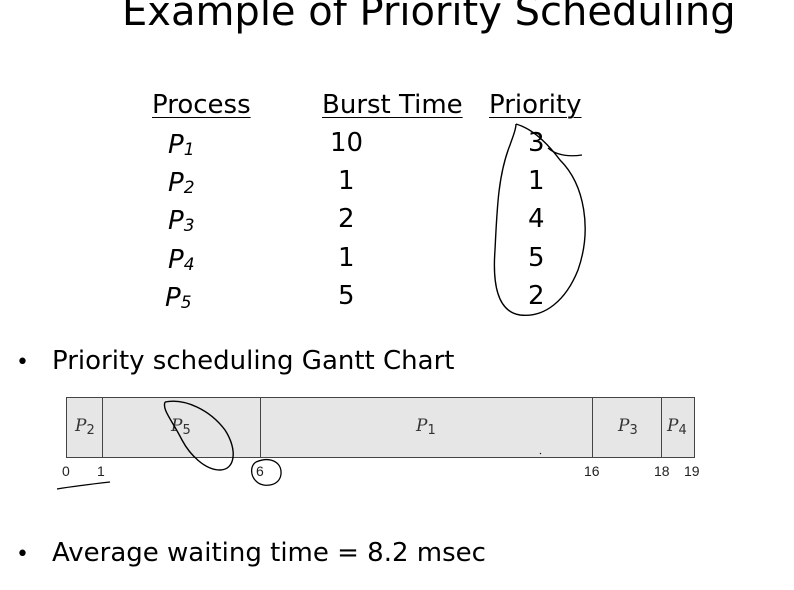  What do you see at coordinates (346, 219) in the screenshot?
I see `burst-cell-p3: 2` at bounding box center [346, 219].